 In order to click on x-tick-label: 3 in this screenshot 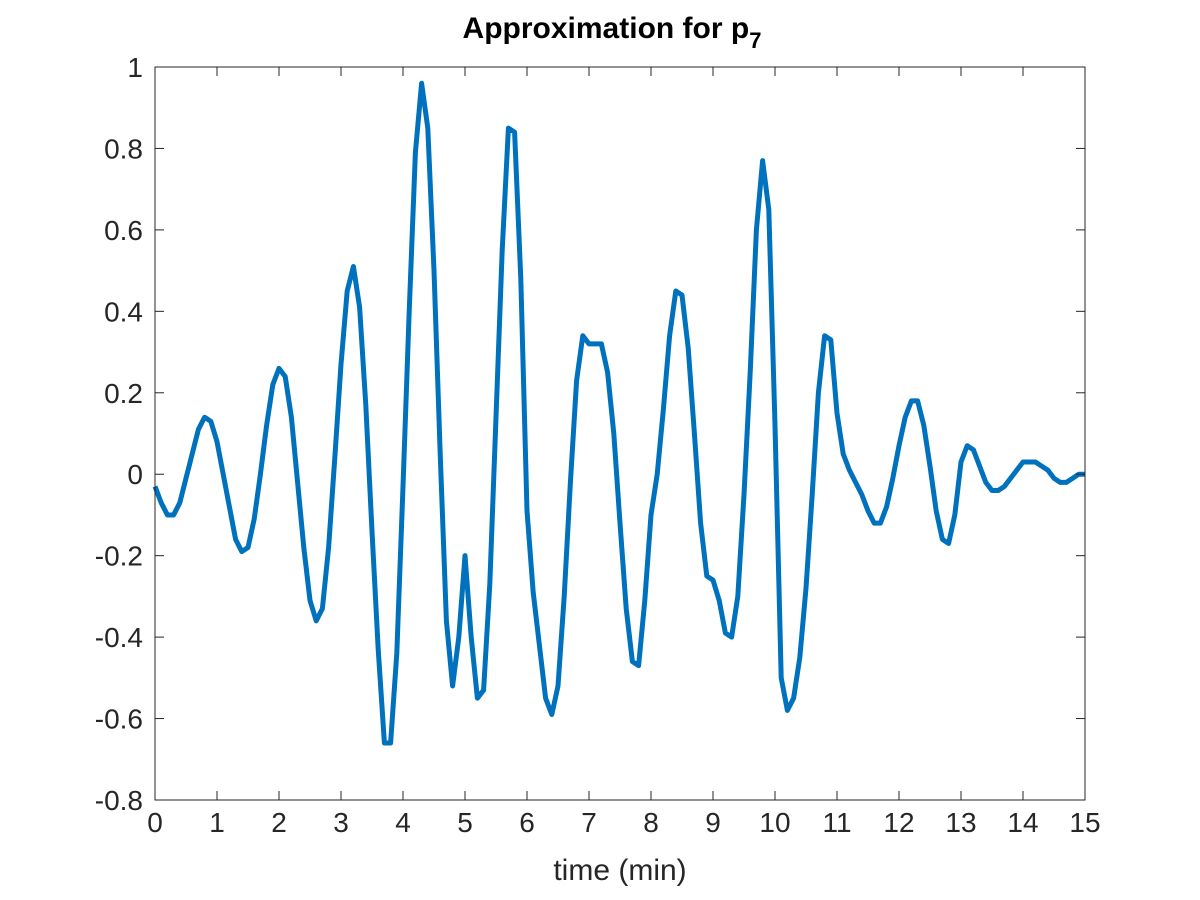, I will do `click(341, 822)`.